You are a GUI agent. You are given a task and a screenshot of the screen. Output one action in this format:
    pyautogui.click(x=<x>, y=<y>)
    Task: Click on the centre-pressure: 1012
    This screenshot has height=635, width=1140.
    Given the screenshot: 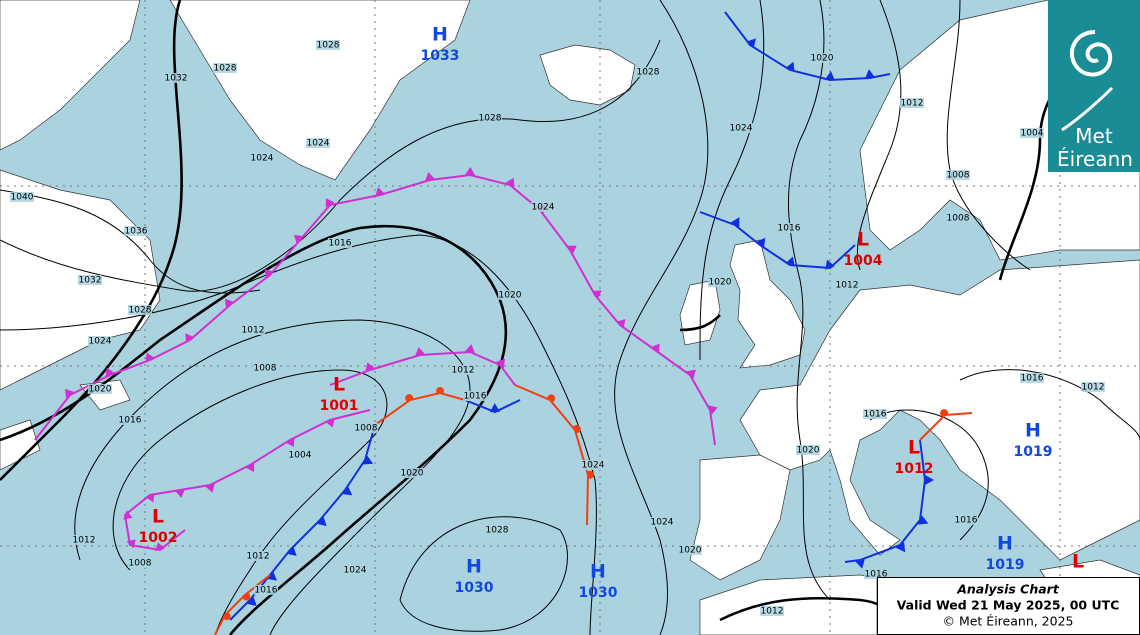 What is the action you would take?
    pyautogui.click(x=914, y=469)
    